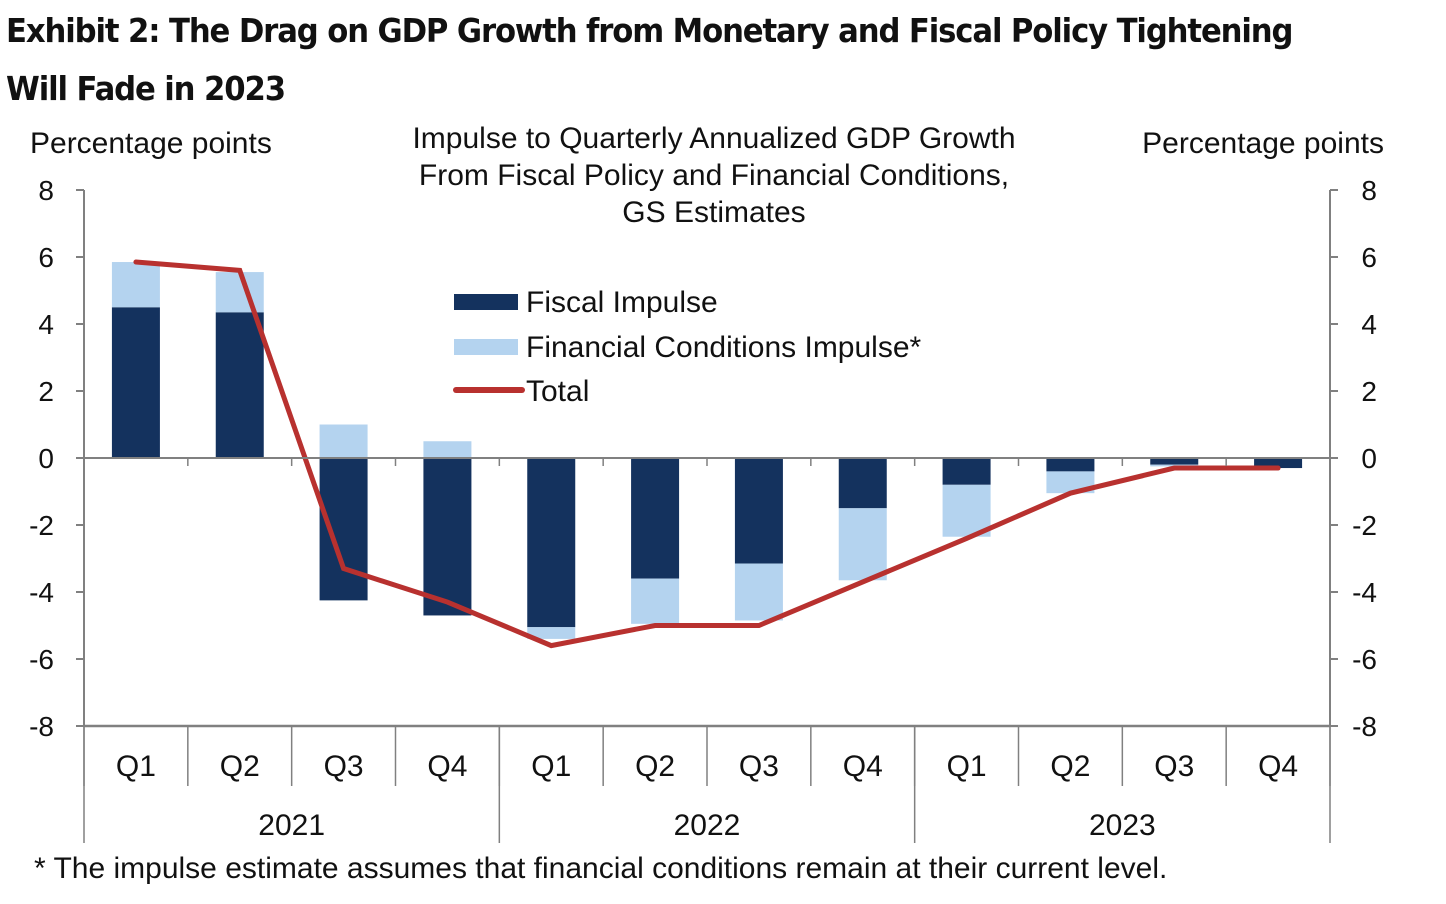 Image resolution: width=1446 pixels, height=904 pixels. I want to click on chart-title-line-3: GS Estimates, so click(713, 212).